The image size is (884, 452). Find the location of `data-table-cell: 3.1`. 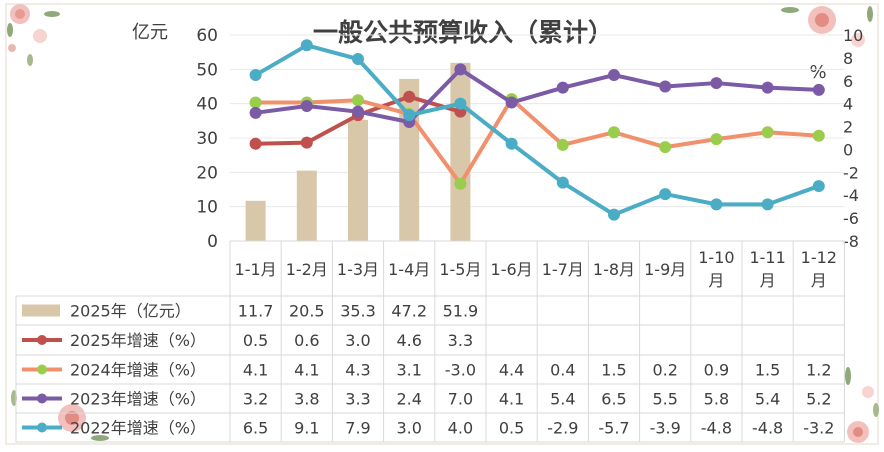

data-table-cell: 3.1 is located at coordinates (408, 370).